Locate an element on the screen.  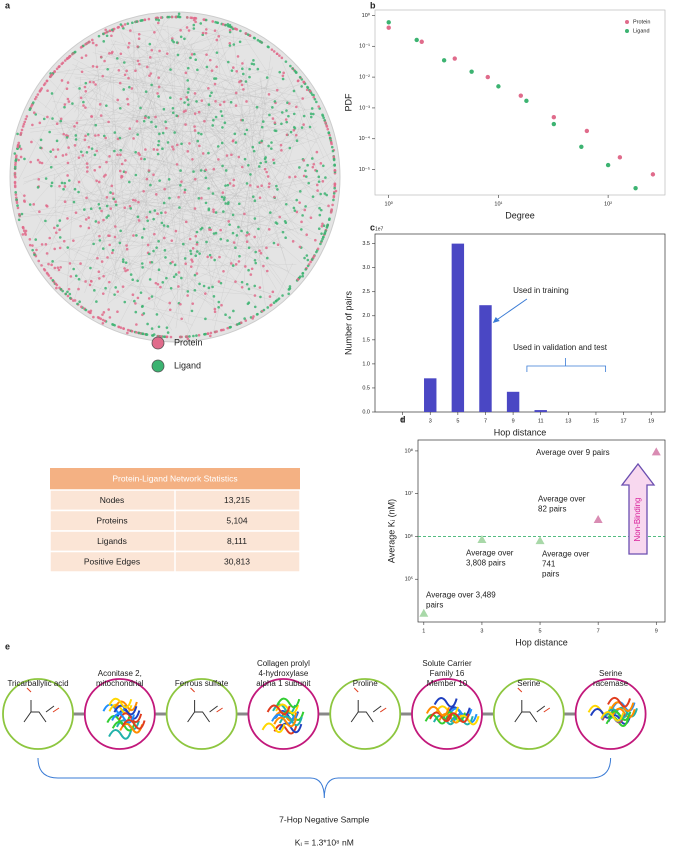
node-label: racemase is located at coordinates (611, 683).